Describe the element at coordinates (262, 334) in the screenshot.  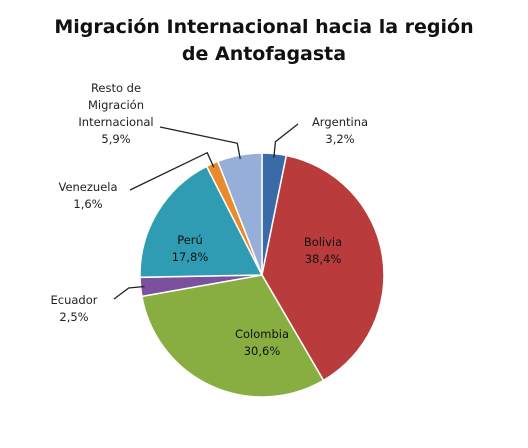
I see `category-label: Colombia` at that location.